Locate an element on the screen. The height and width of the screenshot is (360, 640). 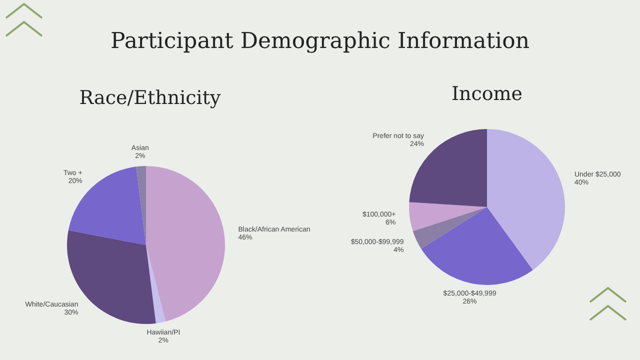
chart-title: Income is located at coordinates (487, 94).